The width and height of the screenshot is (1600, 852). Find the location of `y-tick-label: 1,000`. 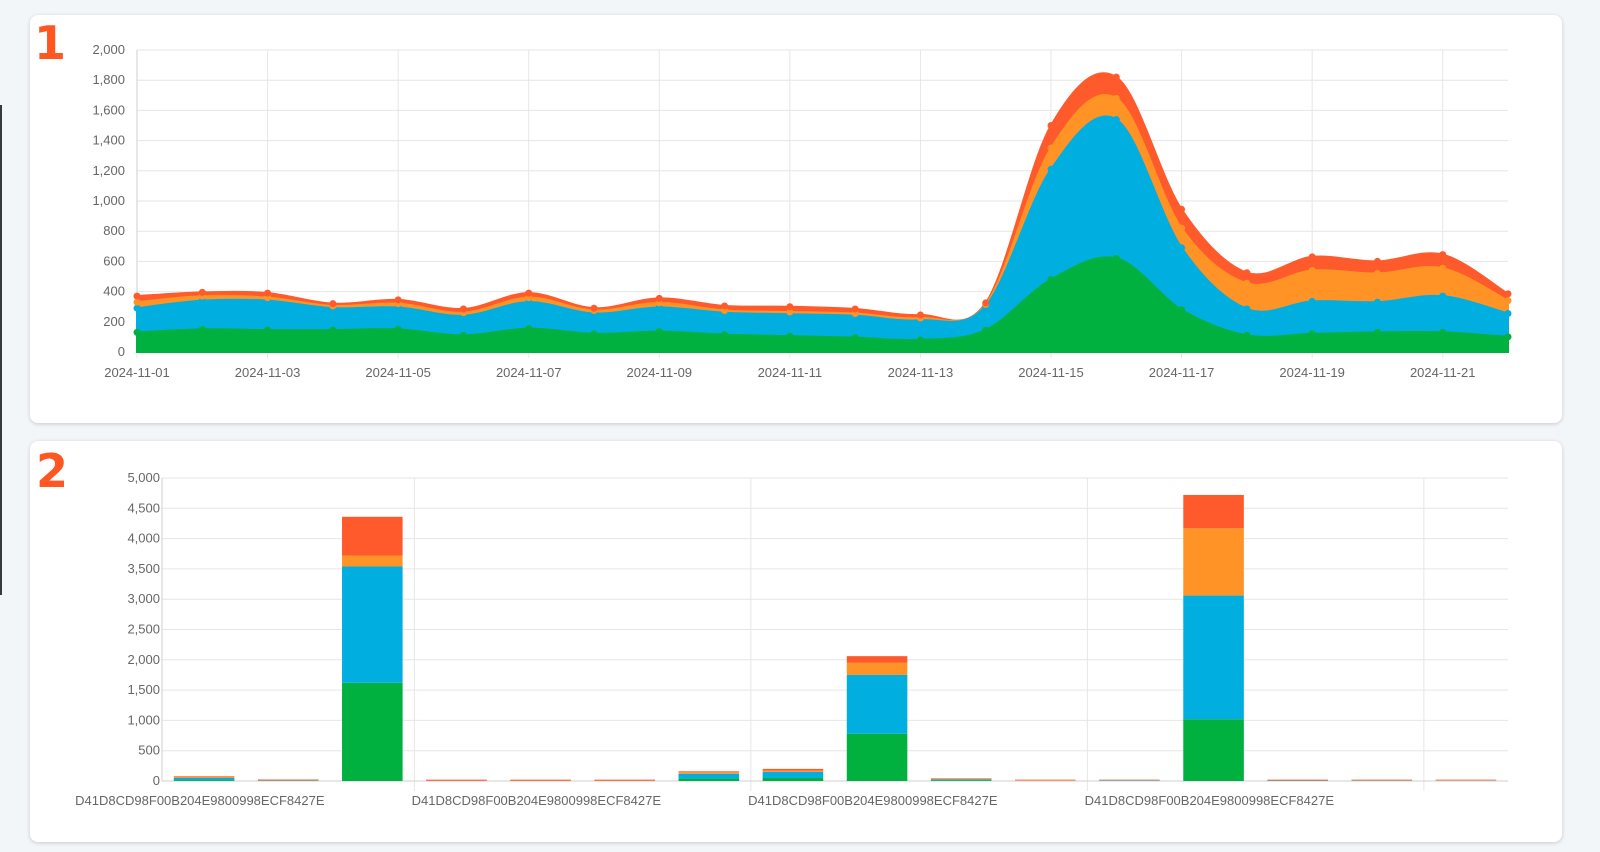

y-tick-label: 1,000 is located at coordinates (143, 719).